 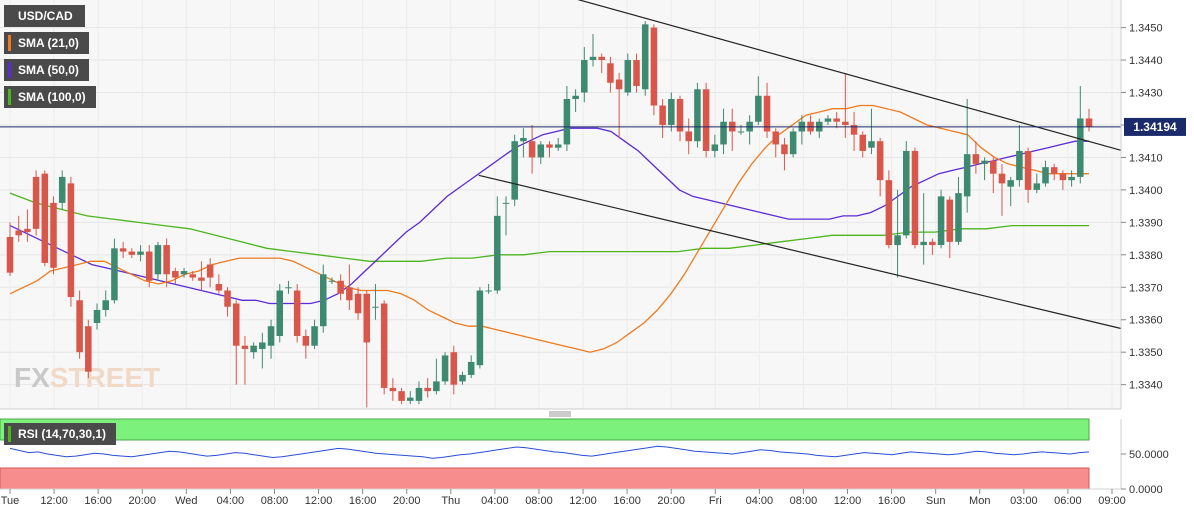 I want to click on legend-rsi: RSI (14,70,30,1), so click(x=60, y=434).